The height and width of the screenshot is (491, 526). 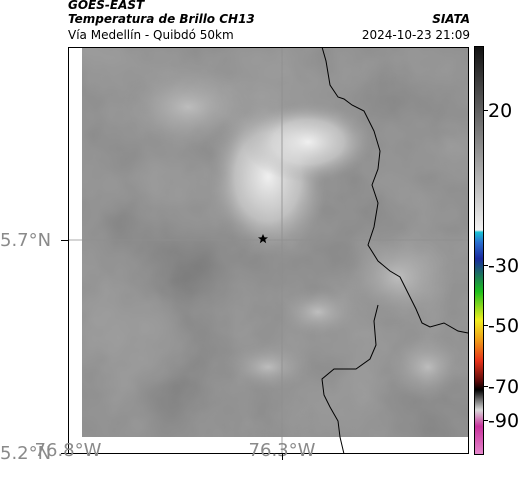 What do you see at coordinates (350, 379) in the screenshot?
I see `department-border` at bounding box center [350, 379].